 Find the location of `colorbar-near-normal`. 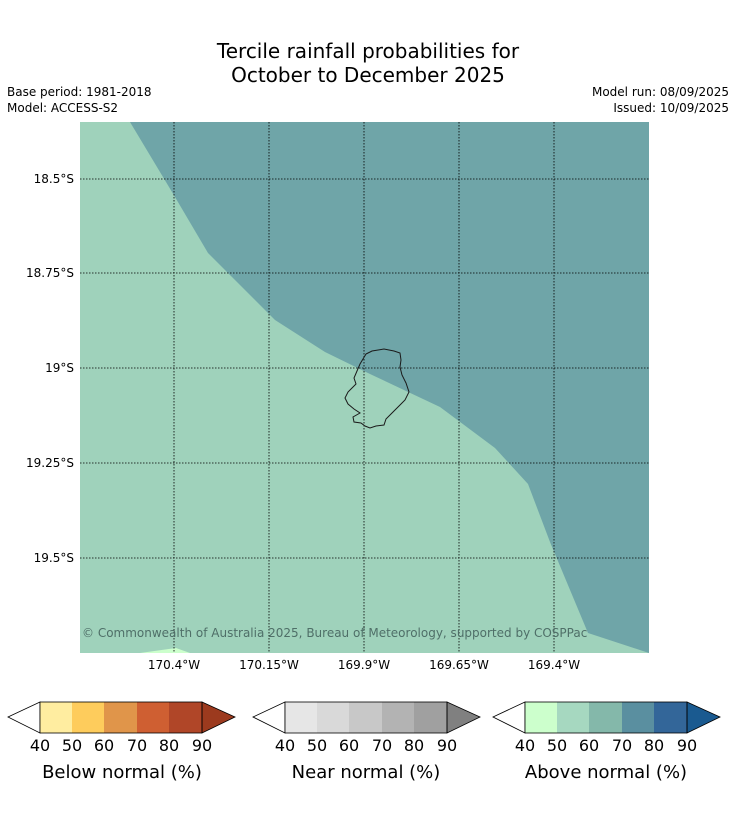

colorbar-near-normal is located at coordinates (366, 717).